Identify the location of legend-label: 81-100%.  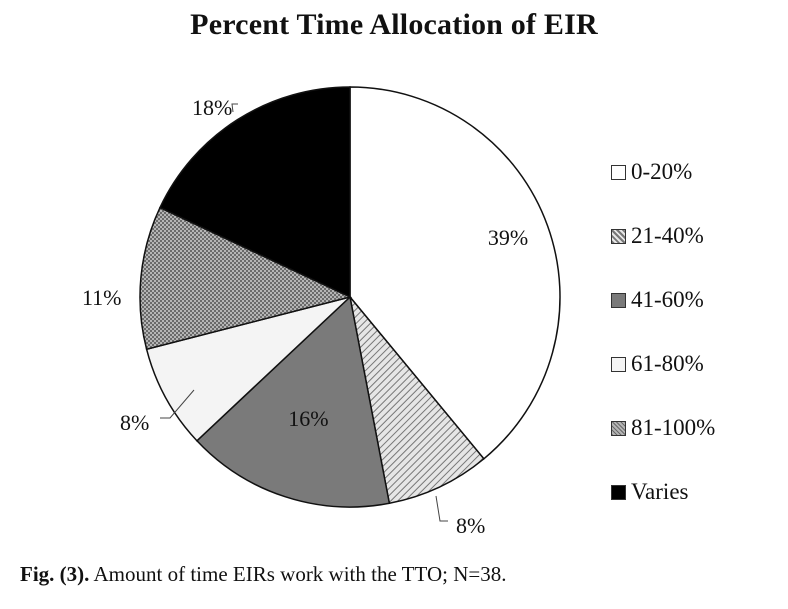
(673, 427).